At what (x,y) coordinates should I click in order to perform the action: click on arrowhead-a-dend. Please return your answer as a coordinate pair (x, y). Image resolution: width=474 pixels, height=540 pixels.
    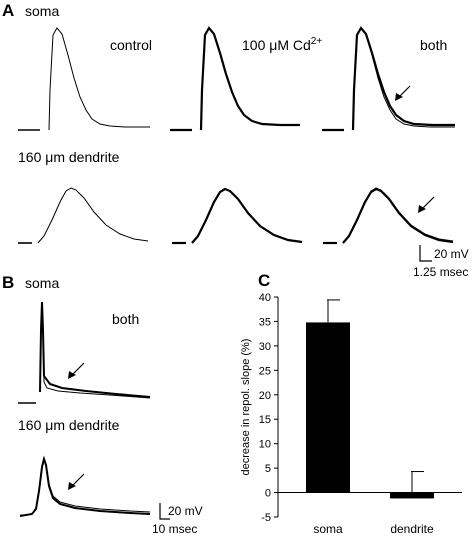
    Looking at the image, I should click on (422, 209).